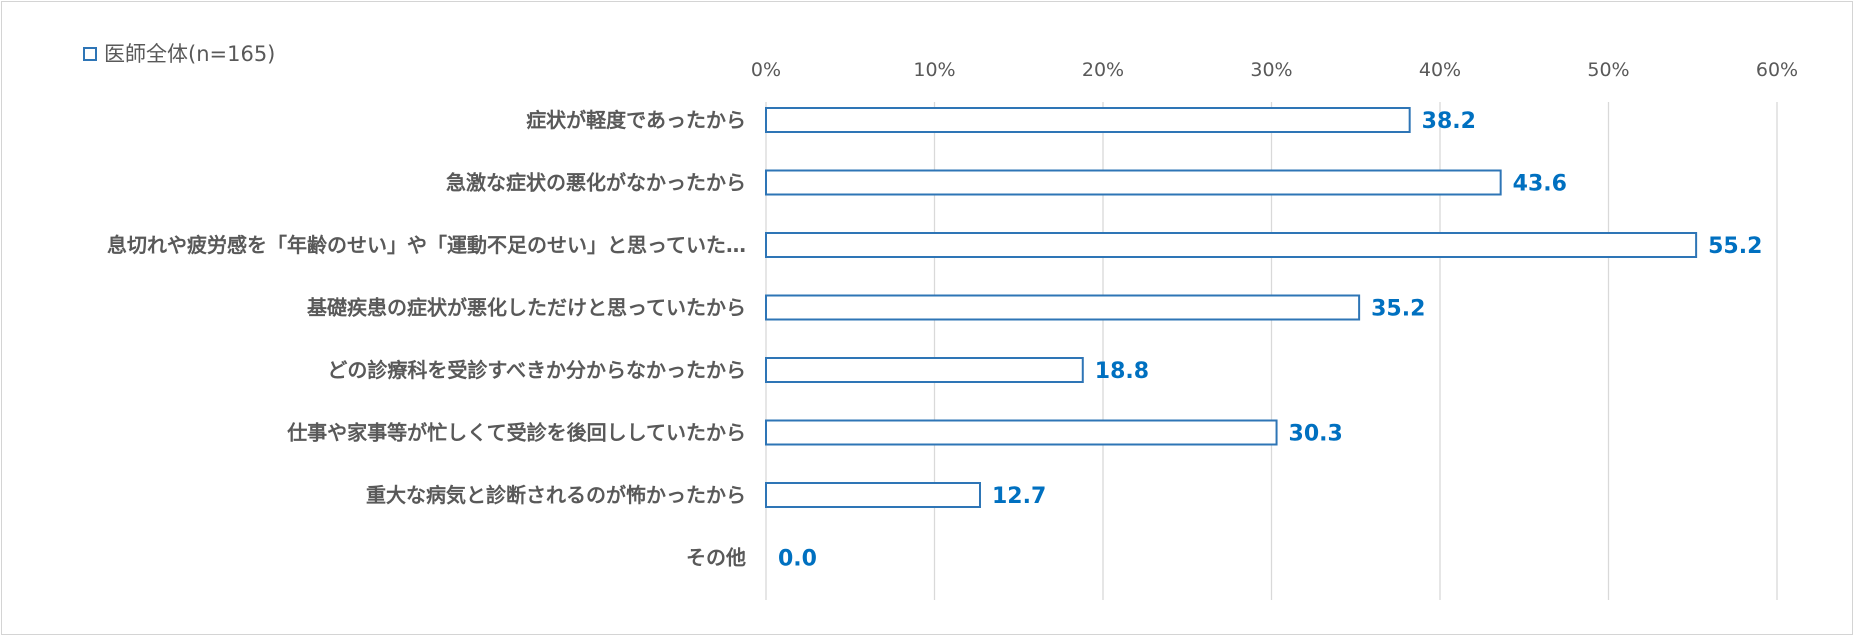 The width and height of the screenshot is (1856, 638). I want to click on category-label: どの診療科を受診すべきか分からなかったから, so click(536, 370).